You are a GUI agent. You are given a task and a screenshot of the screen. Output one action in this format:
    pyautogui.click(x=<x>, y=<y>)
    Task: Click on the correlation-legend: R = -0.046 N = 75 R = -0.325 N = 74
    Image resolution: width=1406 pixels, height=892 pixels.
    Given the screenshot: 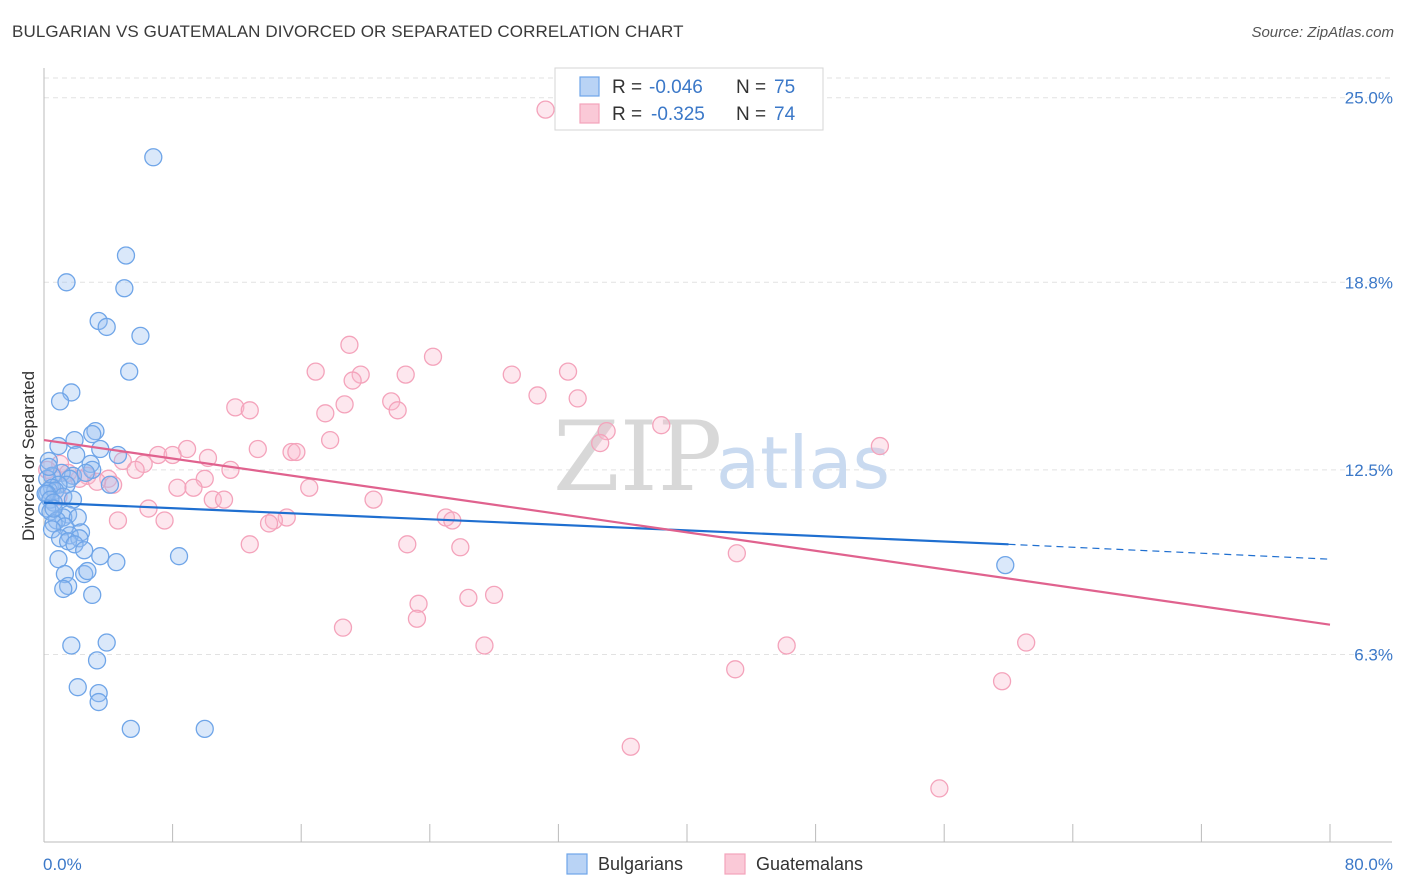 What is the action you would take?
    pyautogui.click(x=689, y=99)
    